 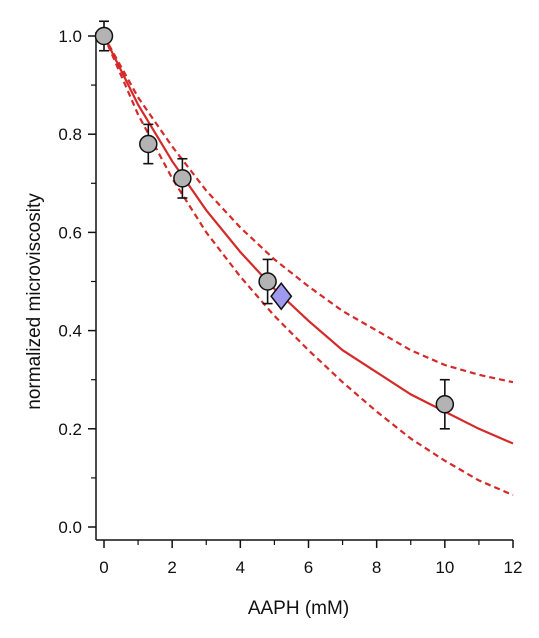 I want to click on y-tick-label: 0.6, so click(x=70, y=232).